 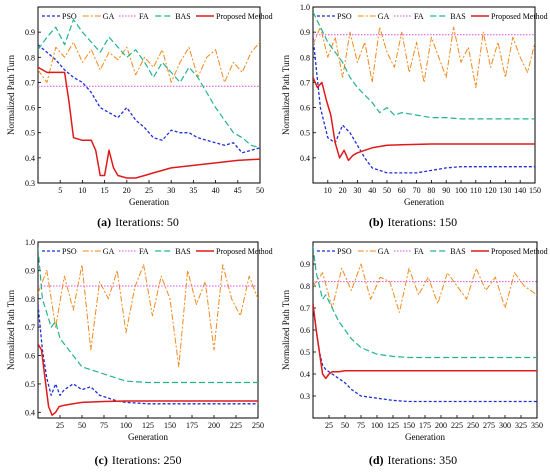 I want to click on x-tick-label: 75, so click(x=104, y=425).